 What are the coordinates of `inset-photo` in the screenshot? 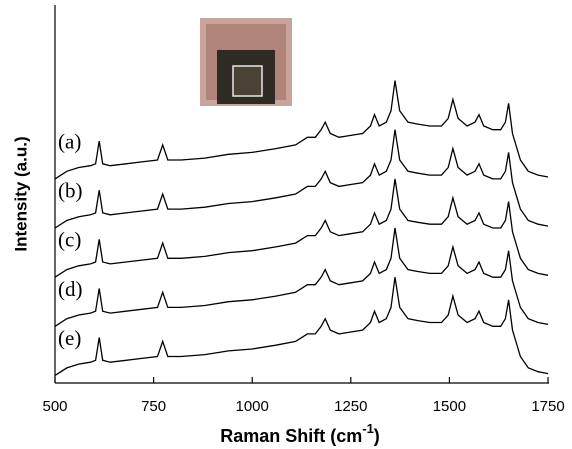 It's located at (246, 62).